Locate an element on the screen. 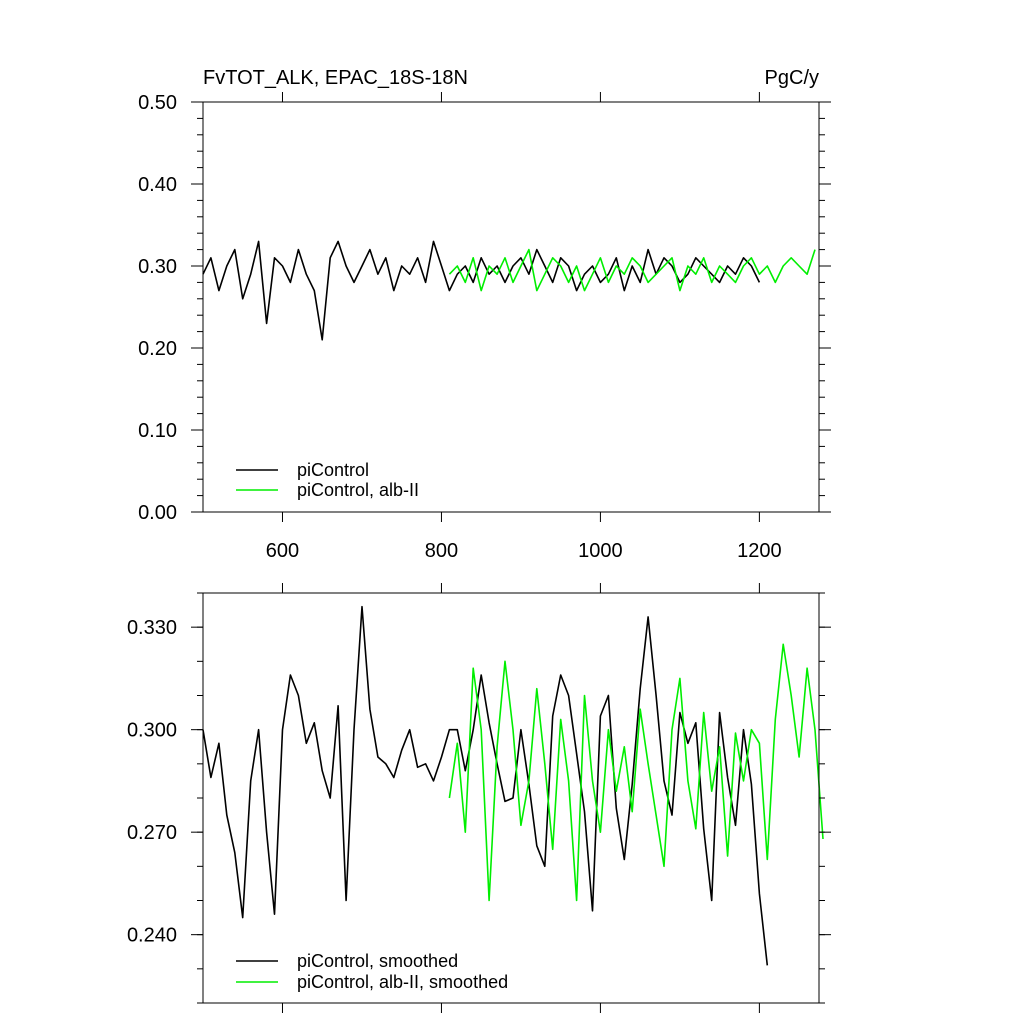 The image size is (1024, 1029). bottom-series-line-alb-ii is located at coordinates (636, 772).